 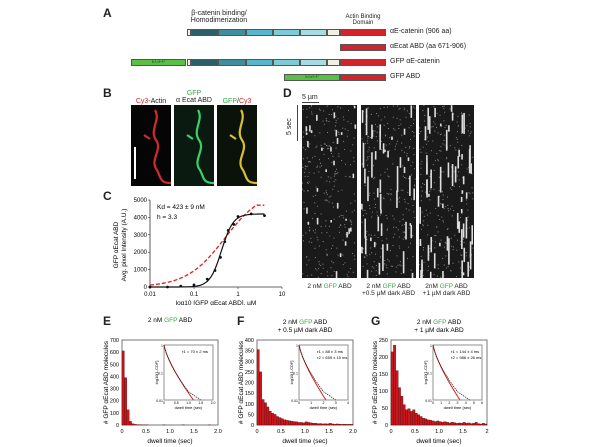 What do you see at coordinates (286, 62) in the screenshot?
I see `domain-seg4` at bounding box center [286, 62].